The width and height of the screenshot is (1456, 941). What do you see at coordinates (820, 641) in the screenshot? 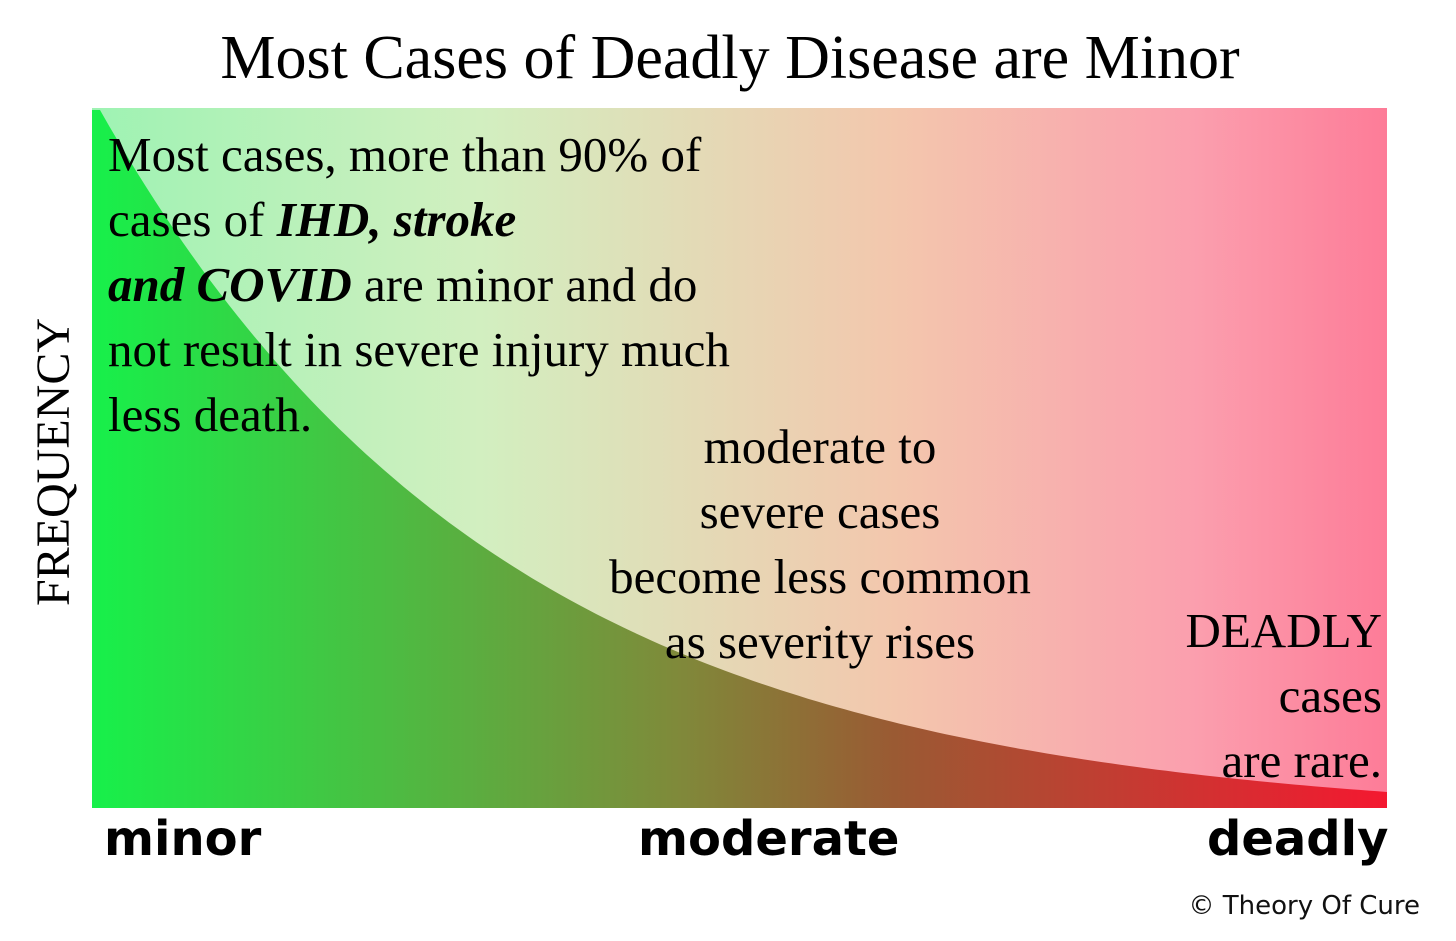
I see `annotation-moderate-line: as severity rises` at bounding box center [820, 641].